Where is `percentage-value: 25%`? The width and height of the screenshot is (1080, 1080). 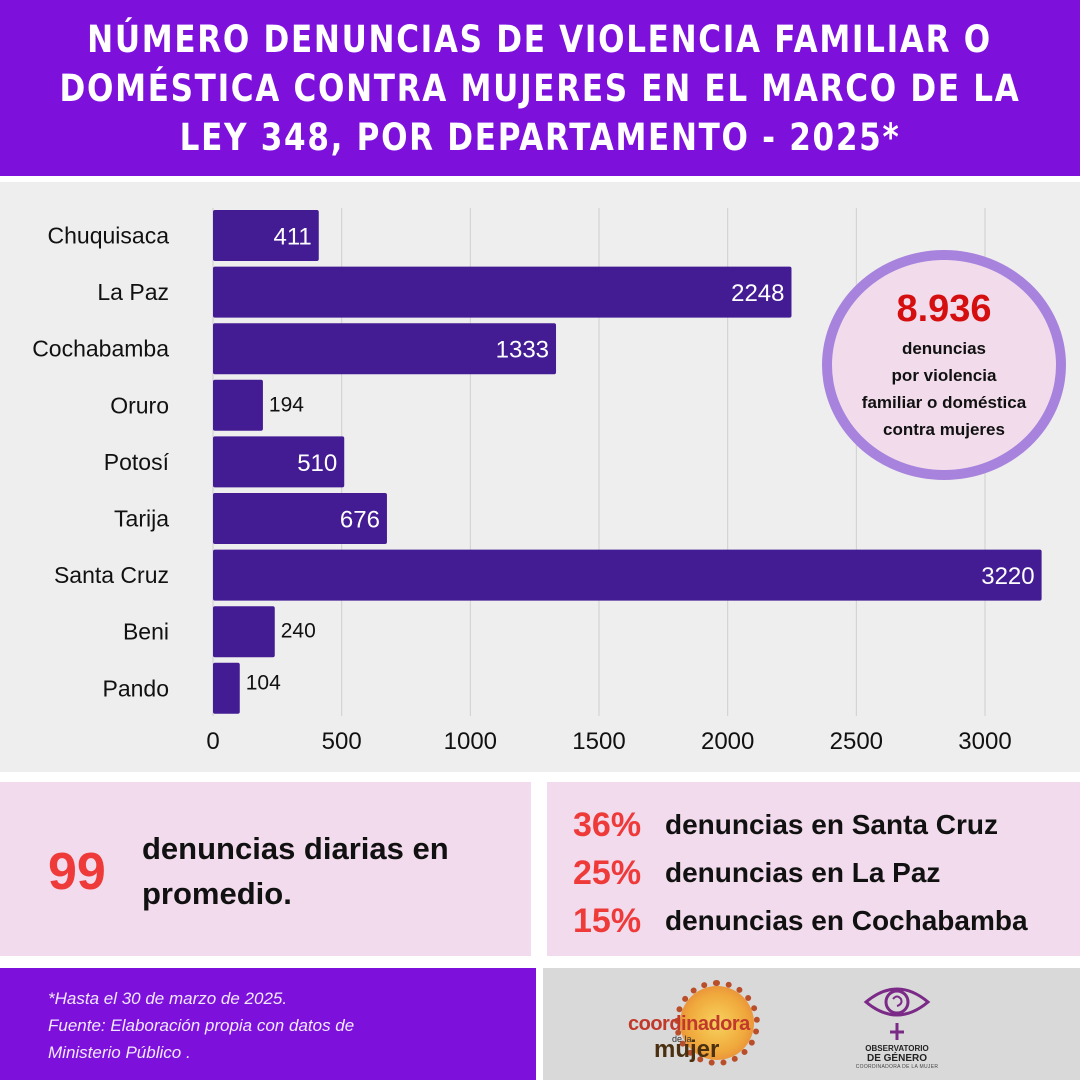
percentage-value: 25% is located at coordinates (607, 872).